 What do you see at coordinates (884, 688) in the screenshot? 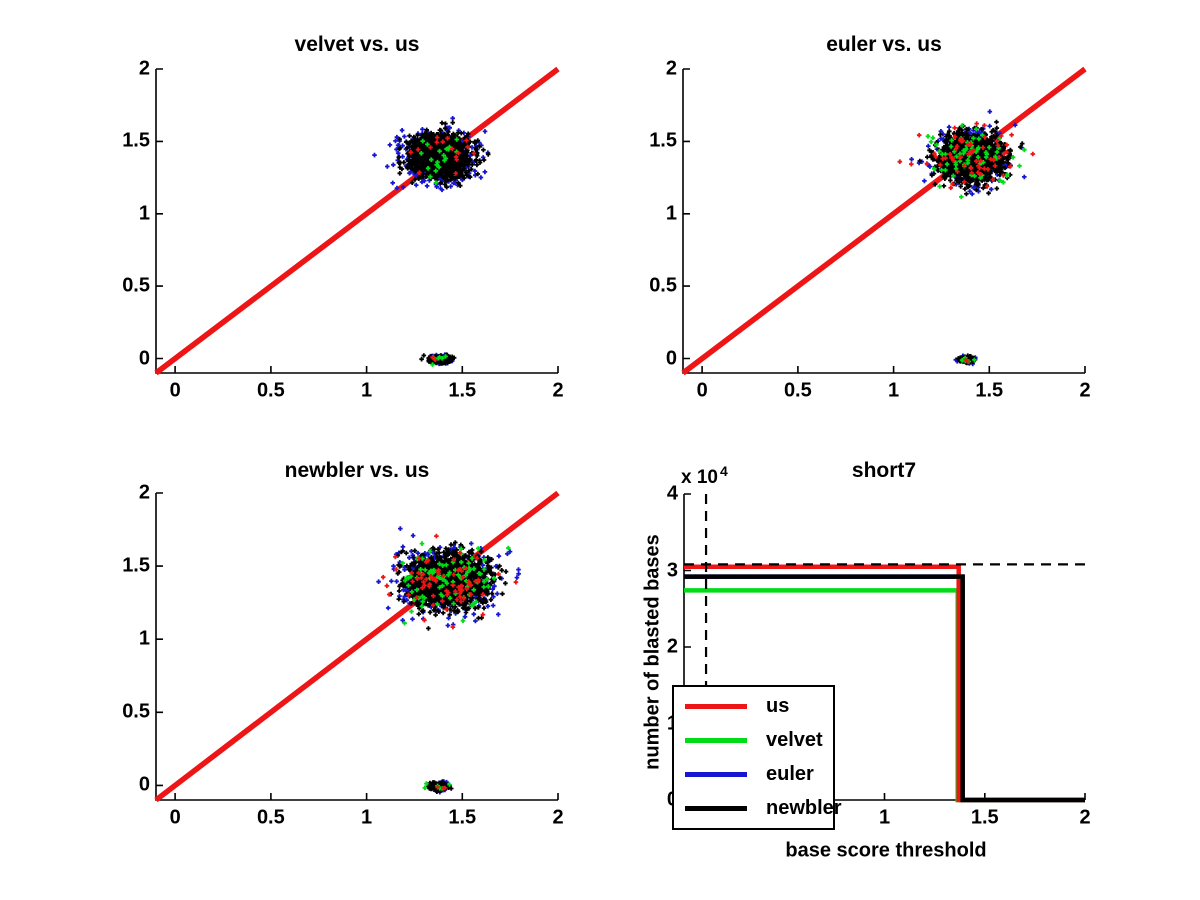
I see `series-line-newbler` at bounding box center [884, 688].